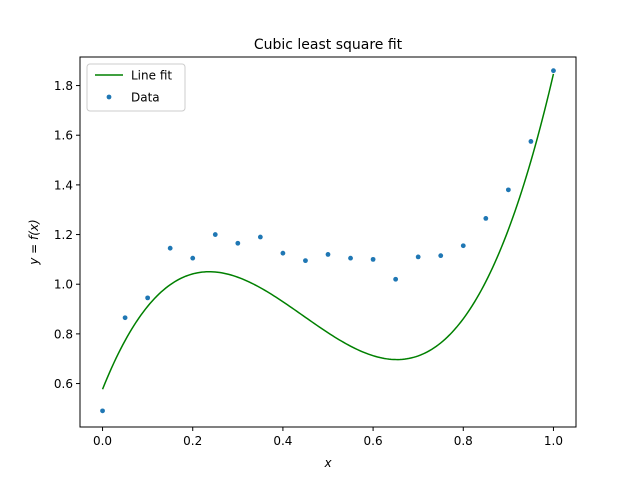  I want to click on x-tick-label: 1.0, so click(553, 441).